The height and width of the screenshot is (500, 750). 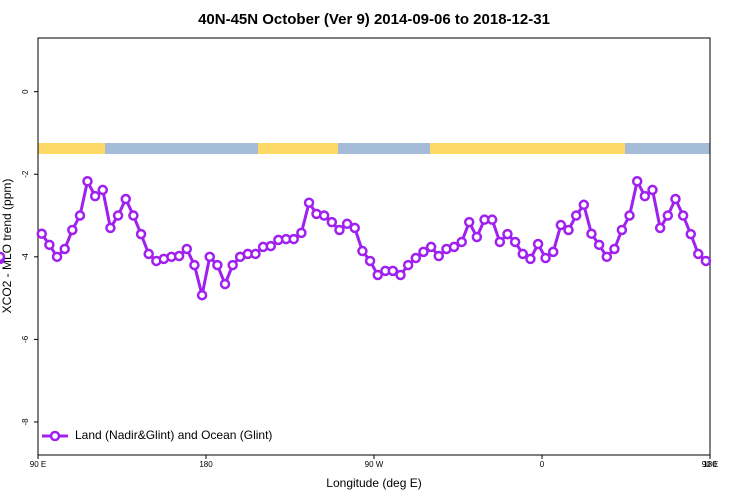 What do you see at coordinates (25, 422) in the screenshot?
I see `y-tick-label: -8` at bounding box center [25, 422].